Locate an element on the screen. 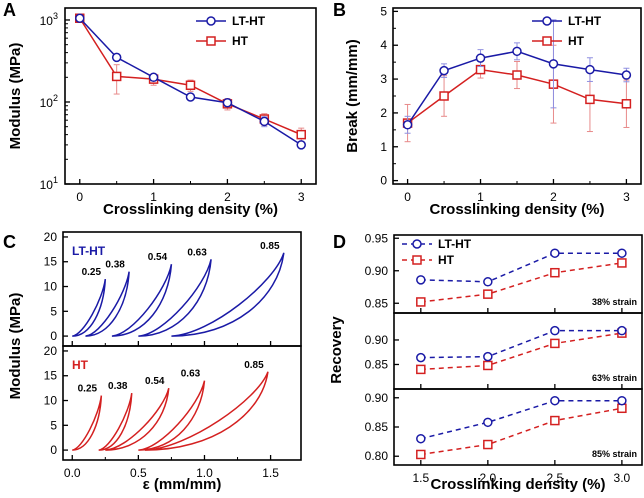 The width and height of the screenshot is (644, 498). panel-d-1-y-tick-label: 0.85 is located at coordinates (377, 303).